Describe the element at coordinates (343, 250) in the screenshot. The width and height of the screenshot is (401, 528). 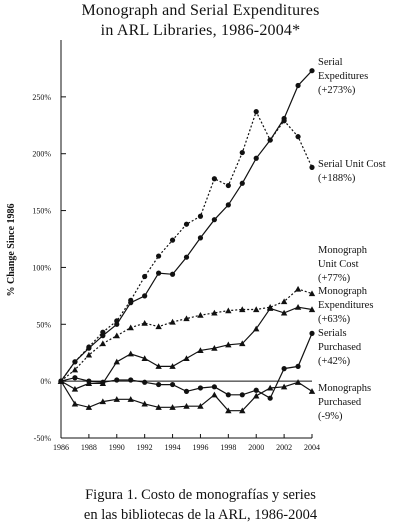
I see `series-label: Monograph` at that location.